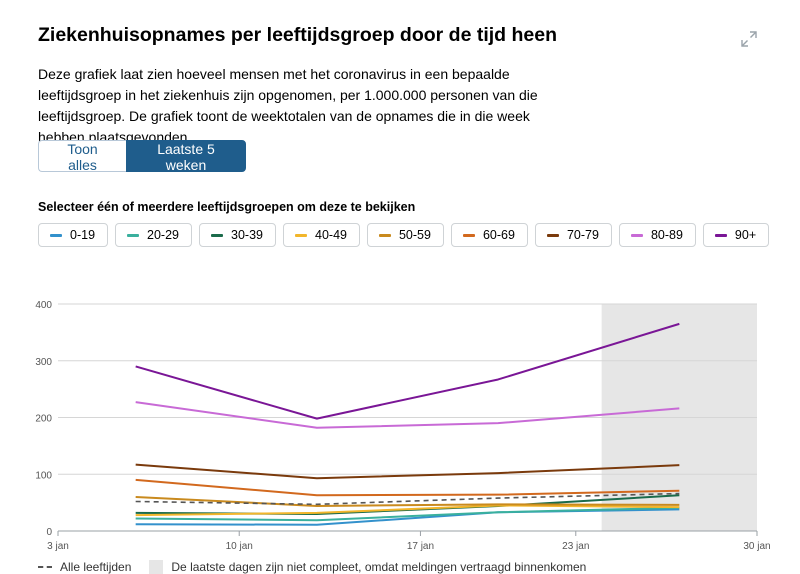  Describe the element at coordinates (43, 305) in the screenshot. I see `y-tick-label-400: 400` at that location.